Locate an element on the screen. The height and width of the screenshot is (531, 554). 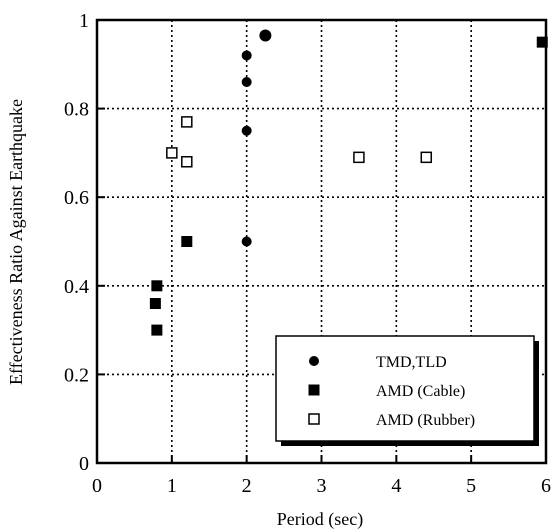
x-tick-label: 4 is located at coordinates (396, 486).